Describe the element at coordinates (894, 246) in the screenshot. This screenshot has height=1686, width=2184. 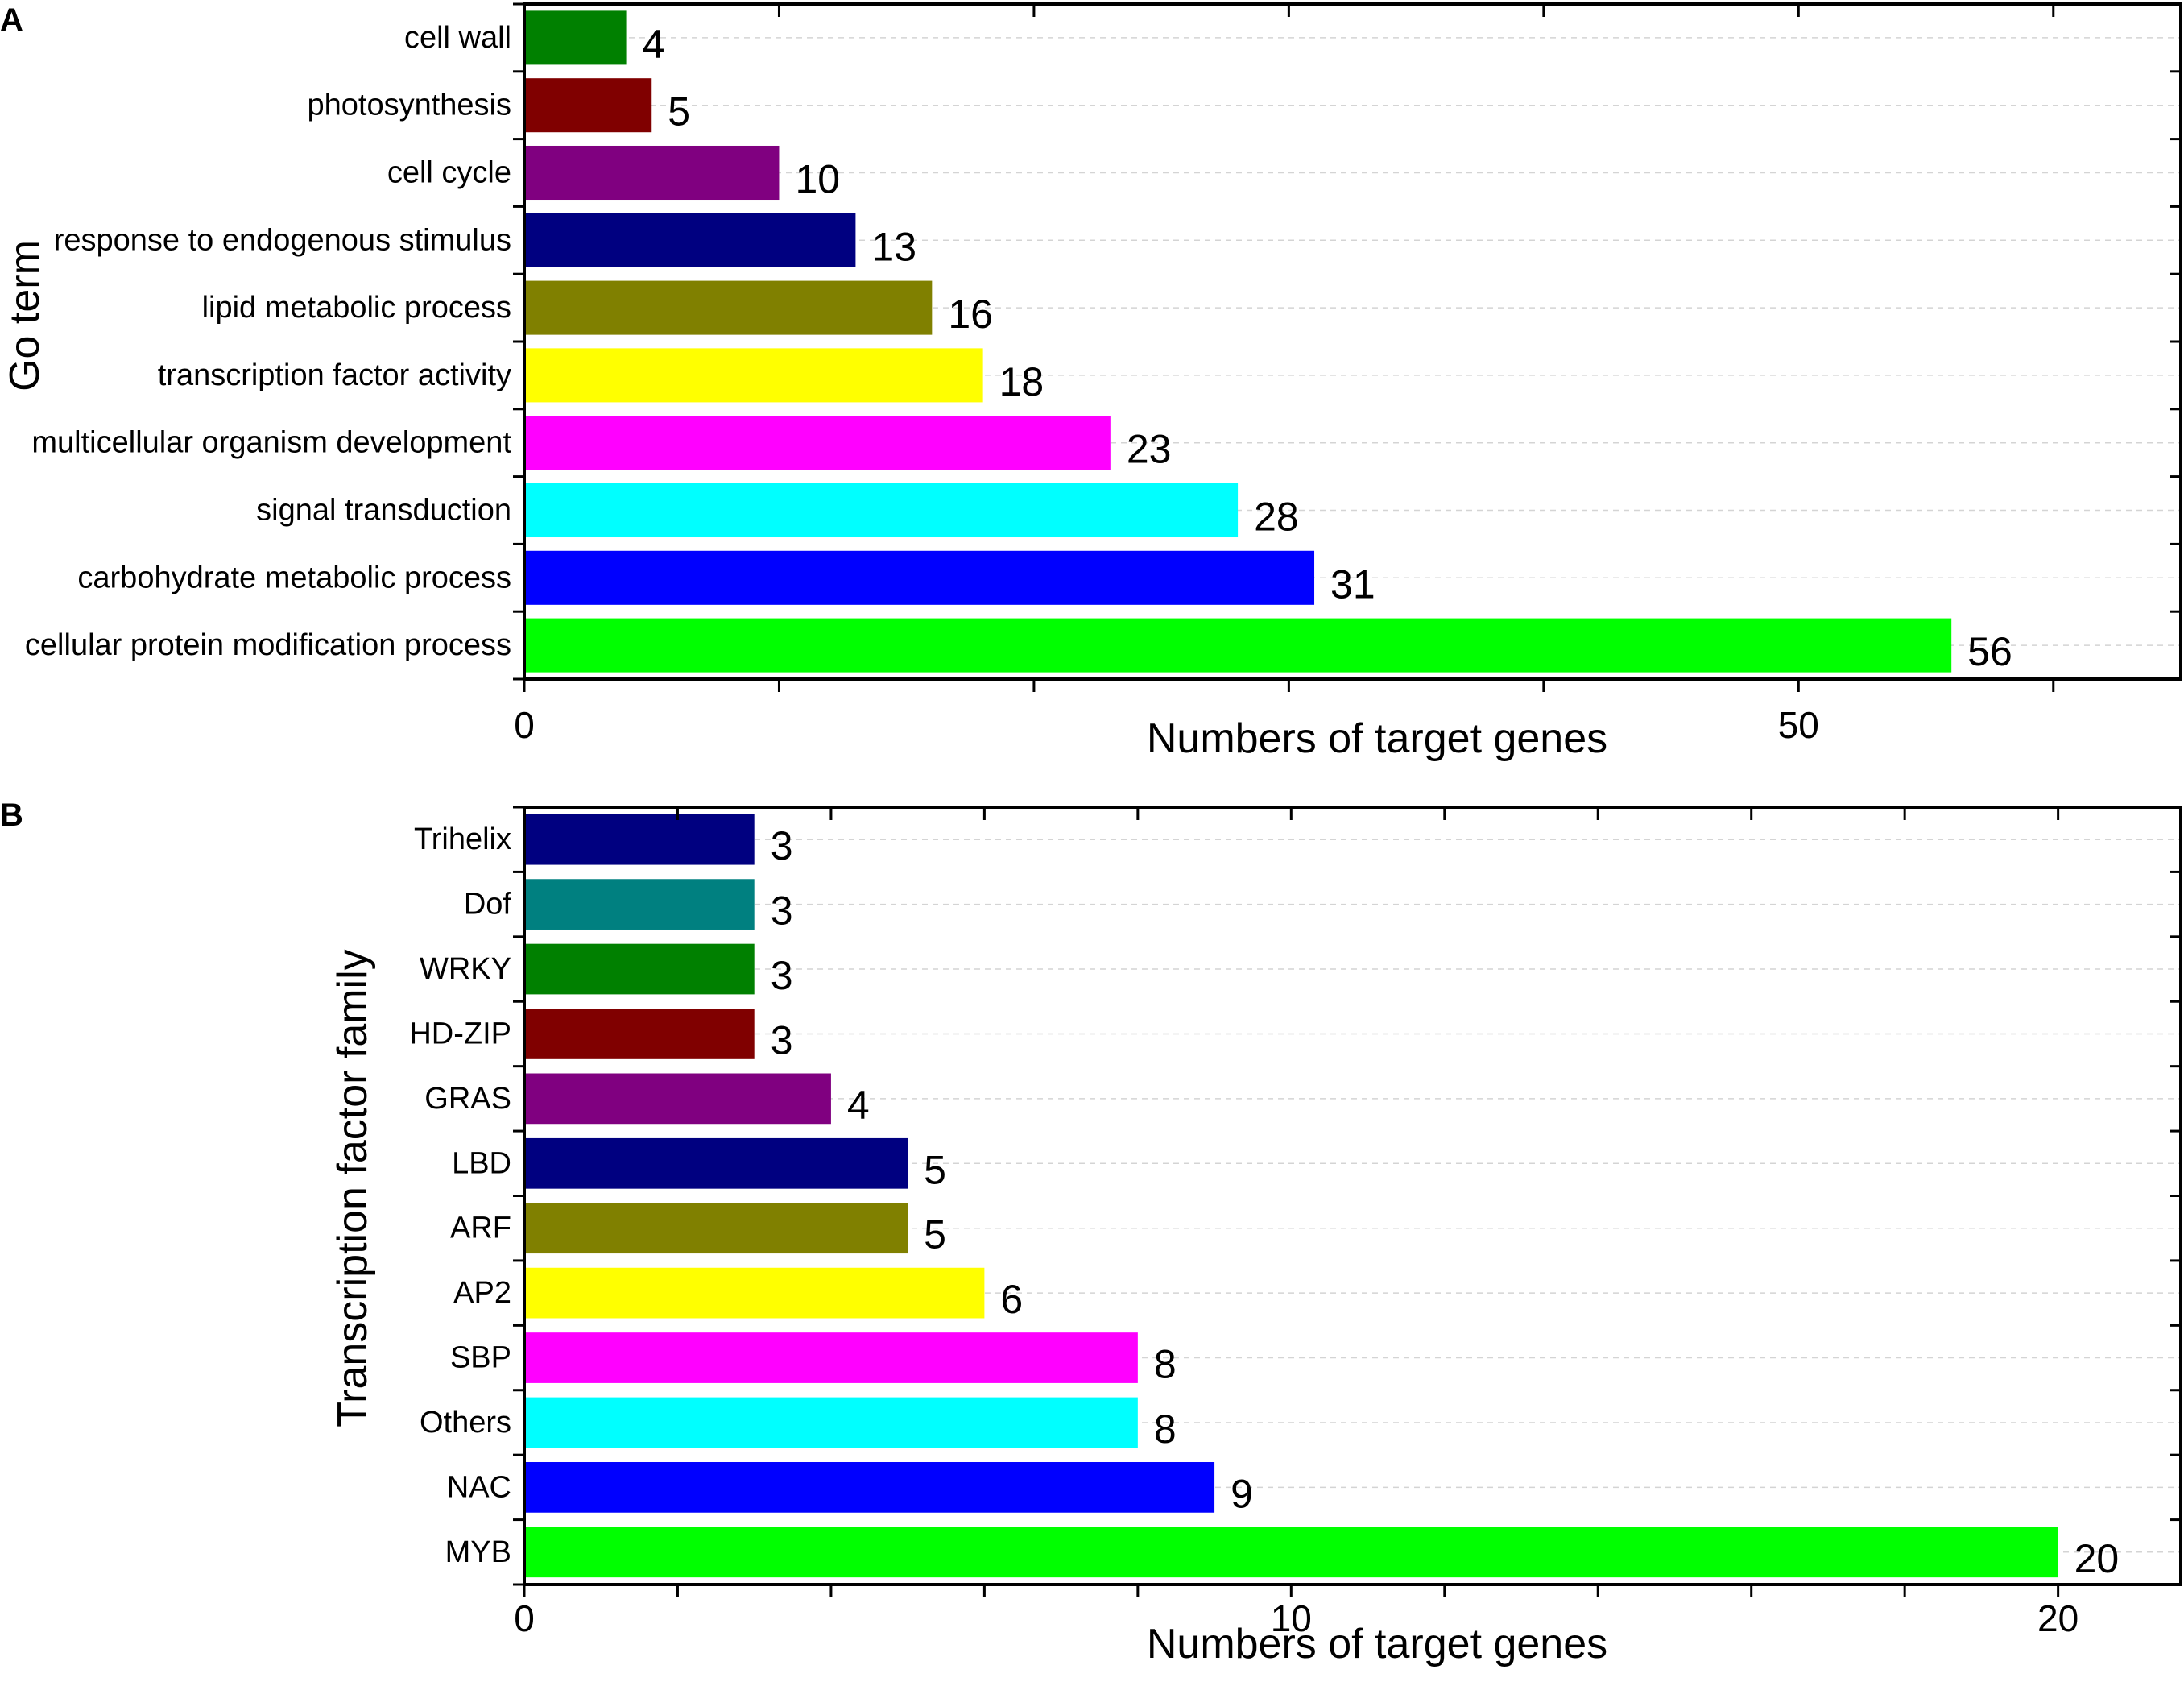
I see `data-label: 13` at that location.